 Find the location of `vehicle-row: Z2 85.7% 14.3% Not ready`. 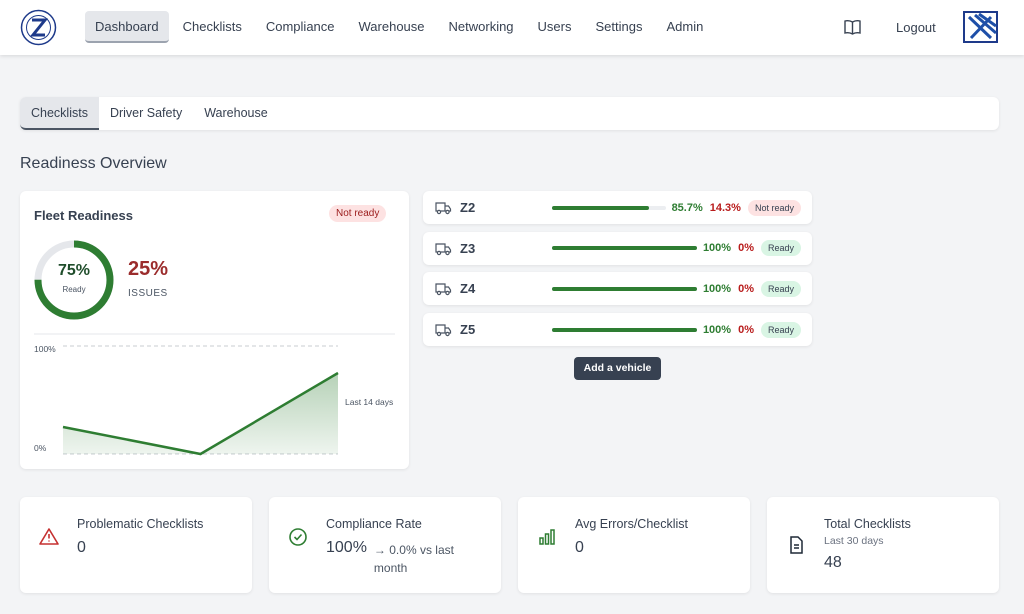

vehicle-row: Z2 85.7% 14.3% Not ready is located at coordinates (617, 207).